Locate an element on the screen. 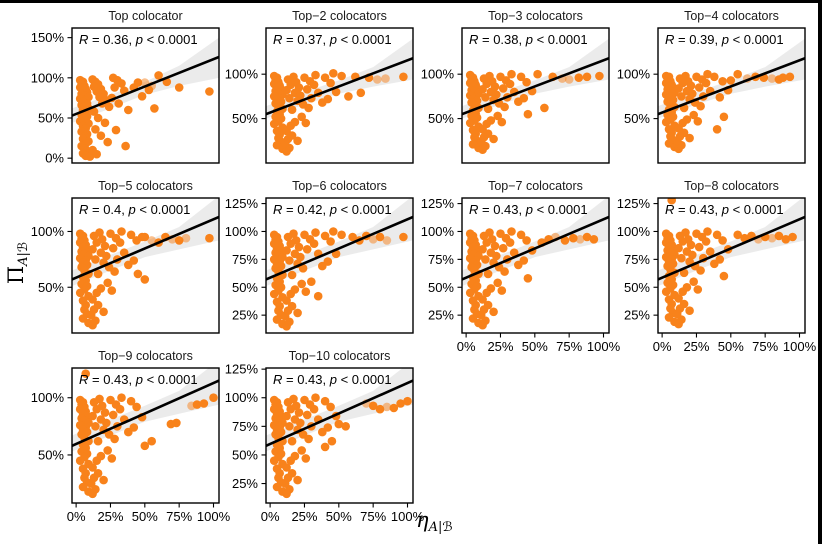  y-tick-label: 50% is located at coordinates (51, 454).